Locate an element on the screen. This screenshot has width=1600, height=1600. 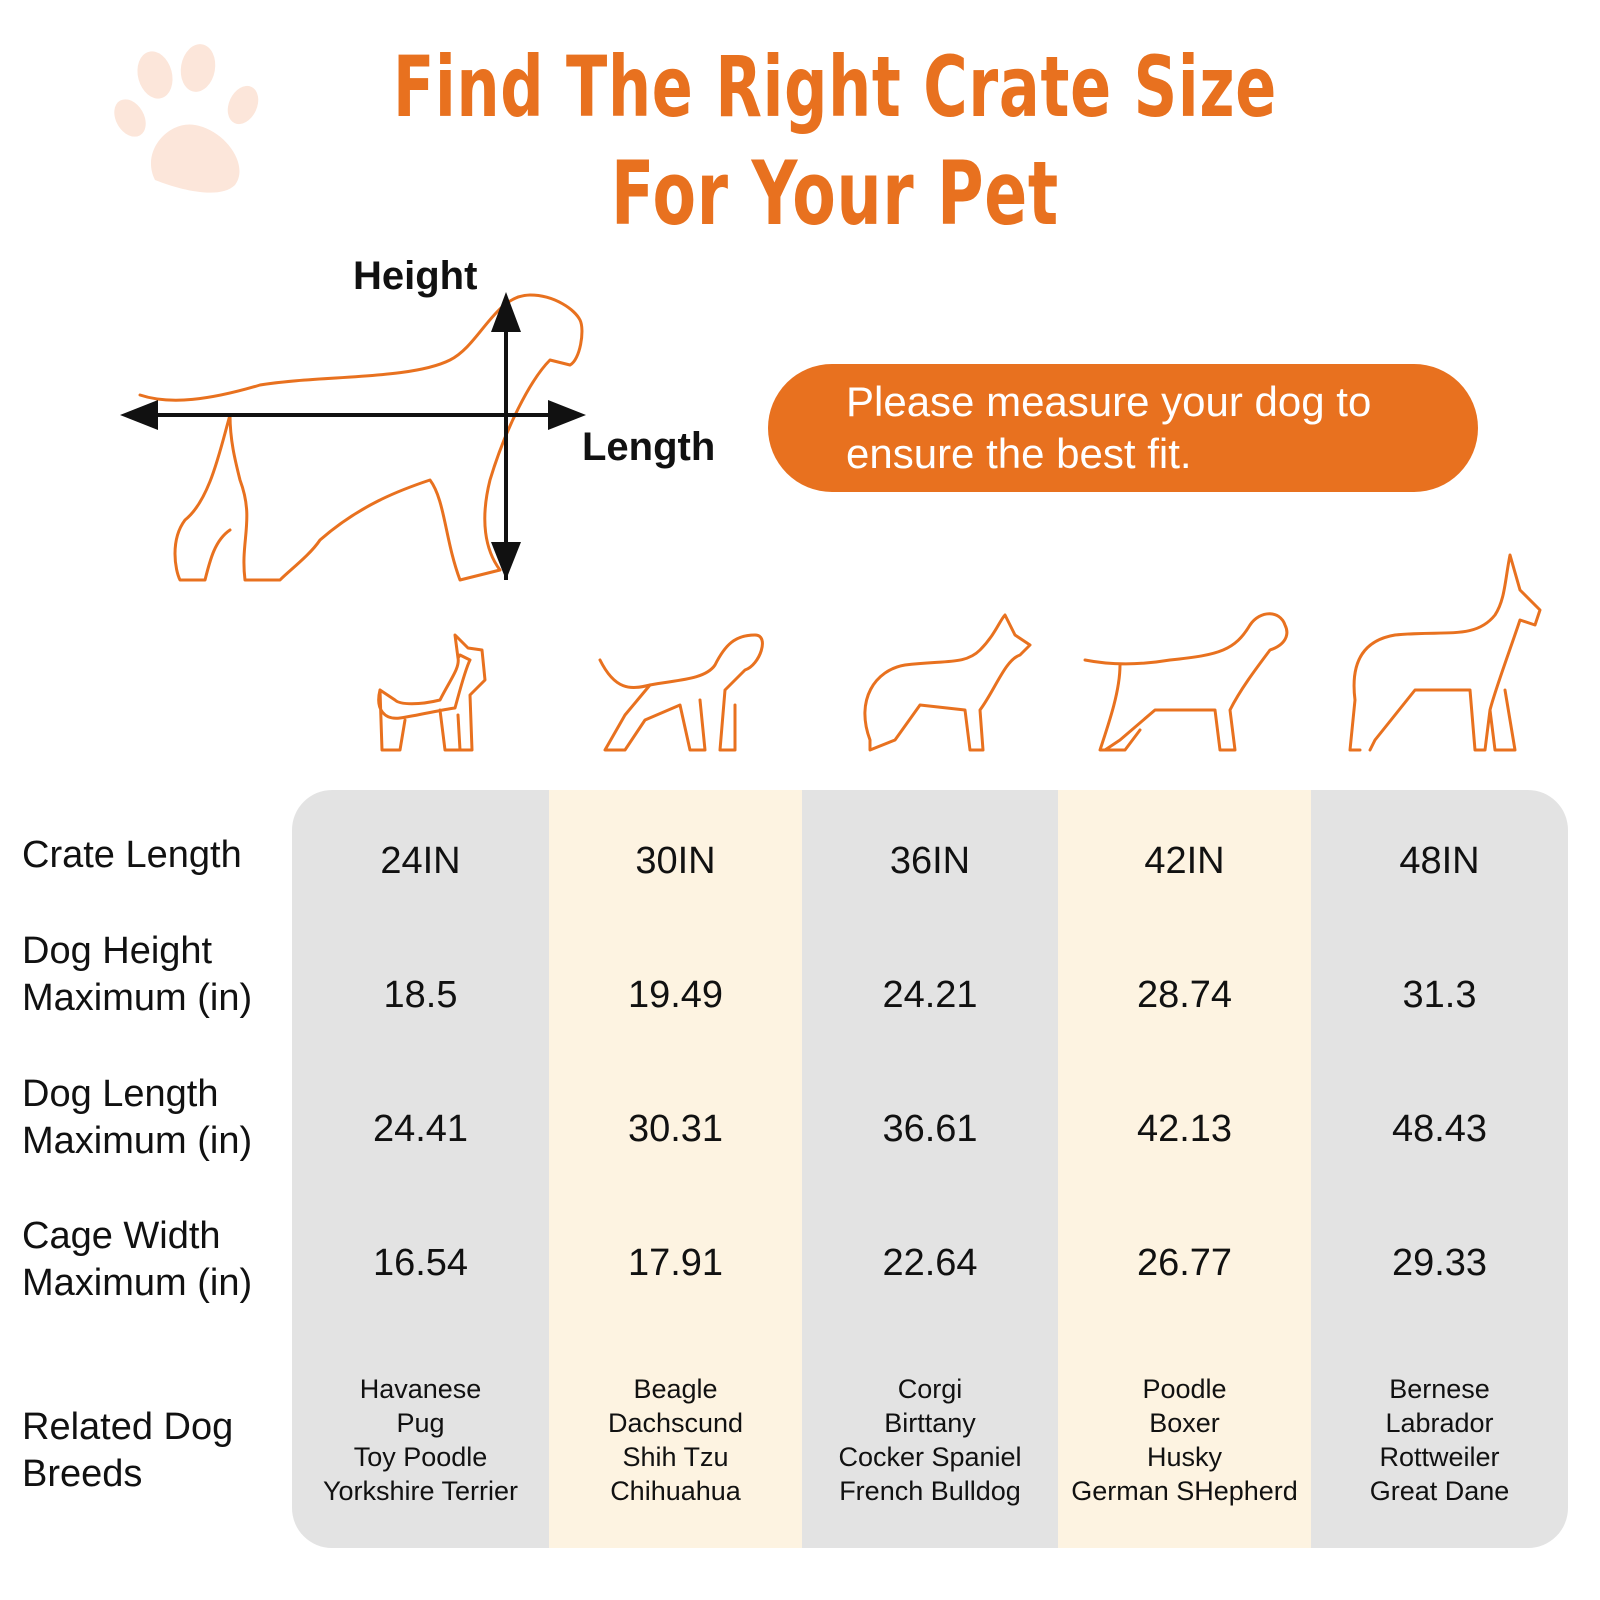
breed-name: Beagle is located at coordinates (675, 1389).